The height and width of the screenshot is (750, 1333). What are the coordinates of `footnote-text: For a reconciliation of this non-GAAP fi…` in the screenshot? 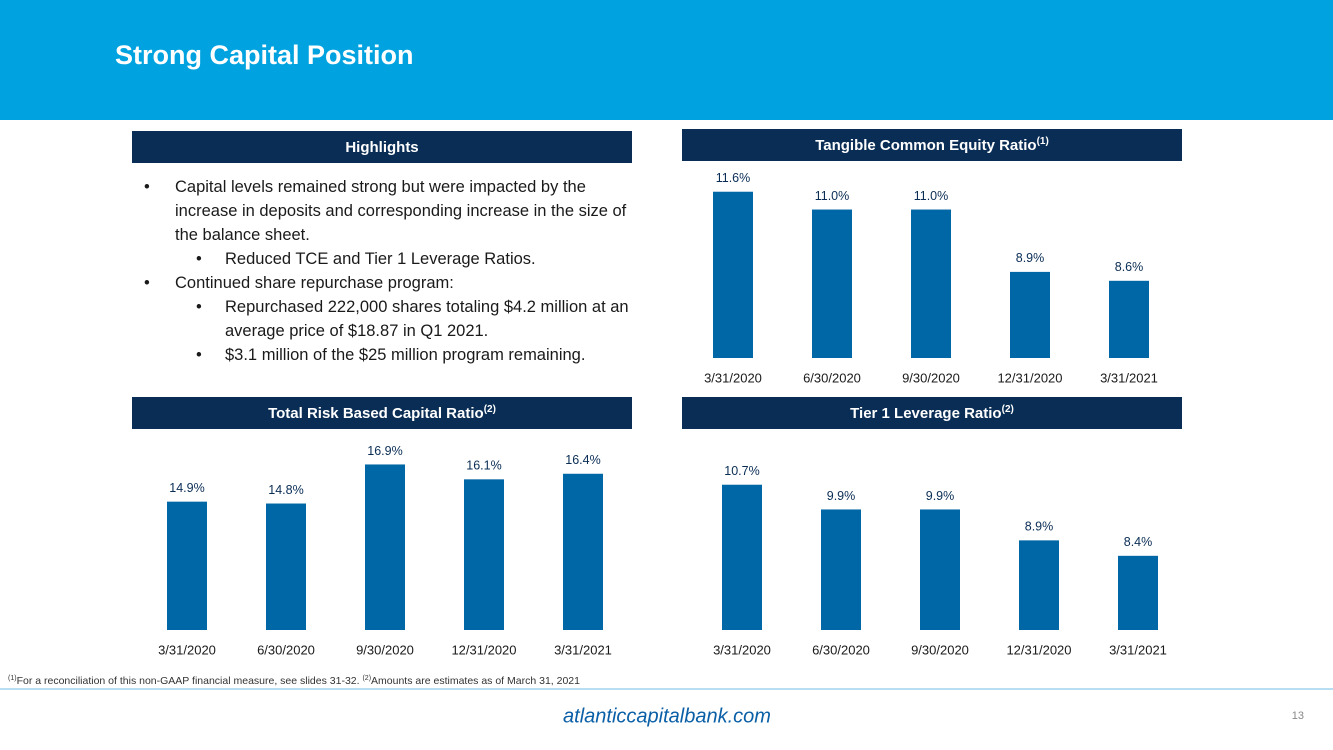 It's located at (190, 681).